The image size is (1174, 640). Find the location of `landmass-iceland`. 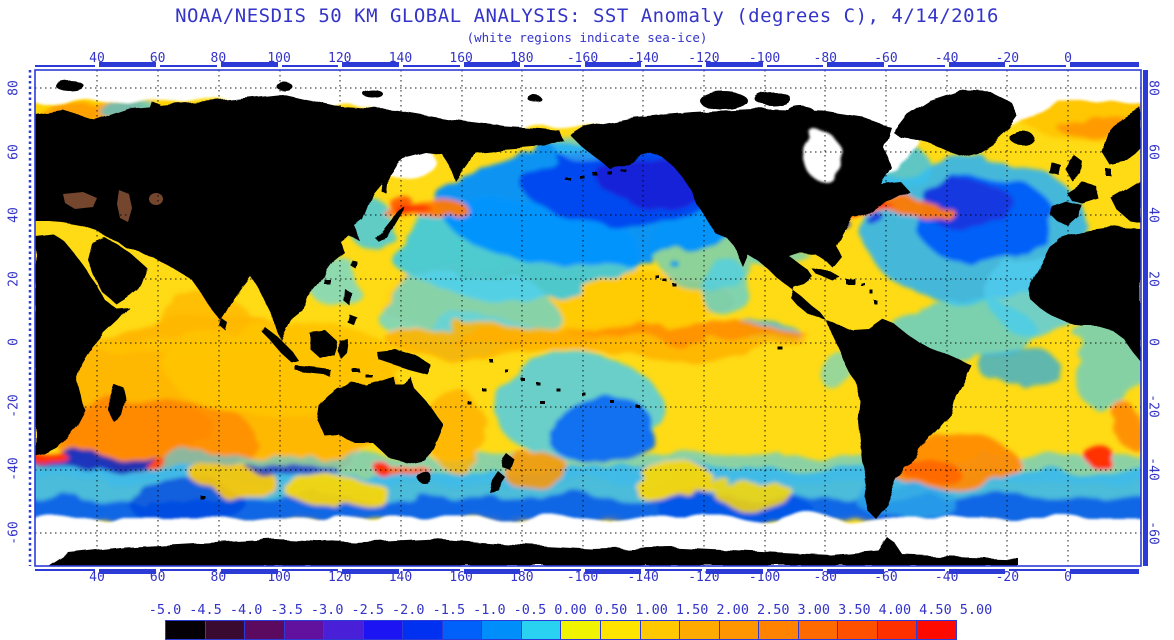

landmass-iceland is located at coordinates (1022, 138).